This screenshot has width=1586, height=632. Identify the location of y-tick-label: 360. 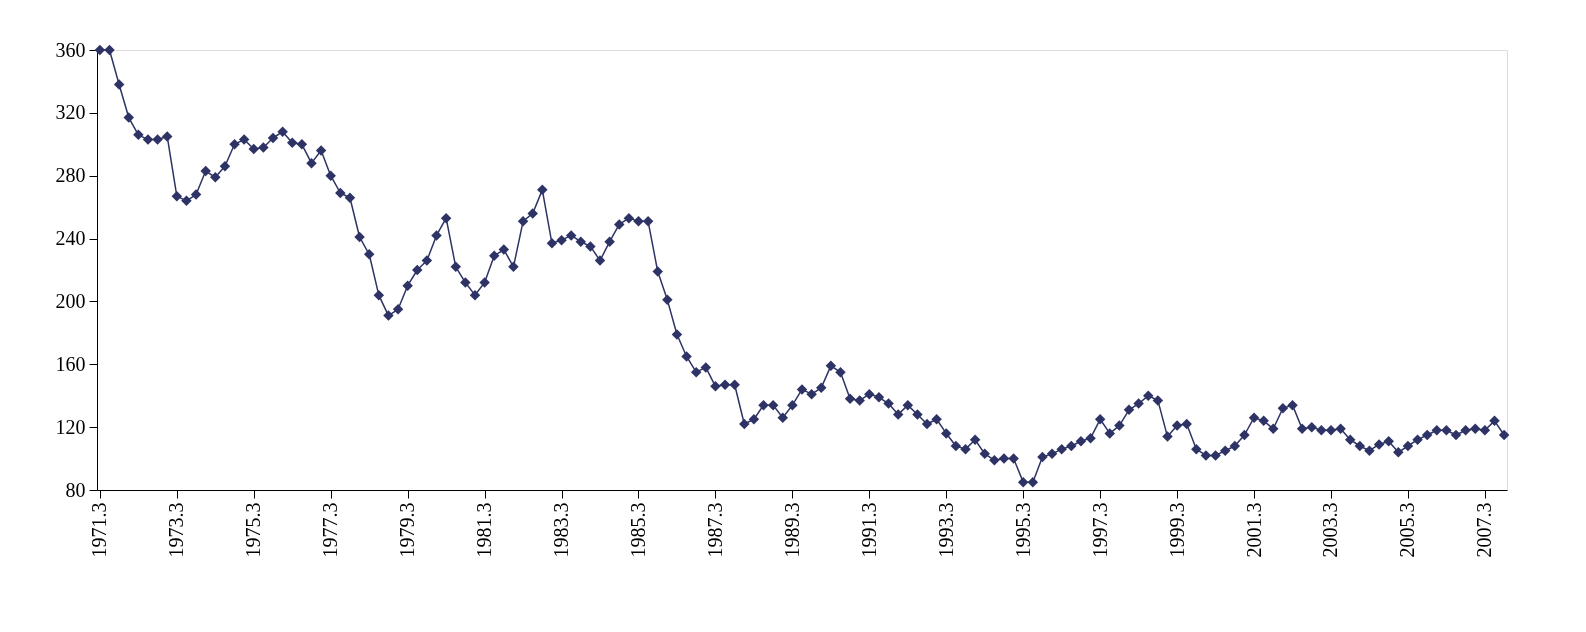
(70, 49).